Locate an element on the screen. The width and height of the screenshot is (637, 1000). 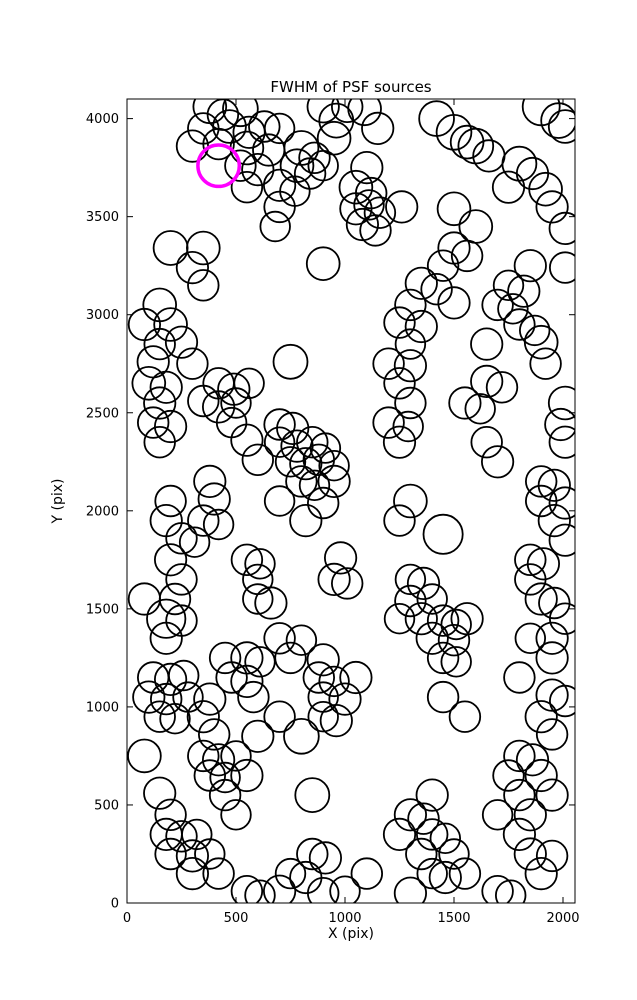
y-axis-label: Y (pix) is located at coordinates (58, 502).